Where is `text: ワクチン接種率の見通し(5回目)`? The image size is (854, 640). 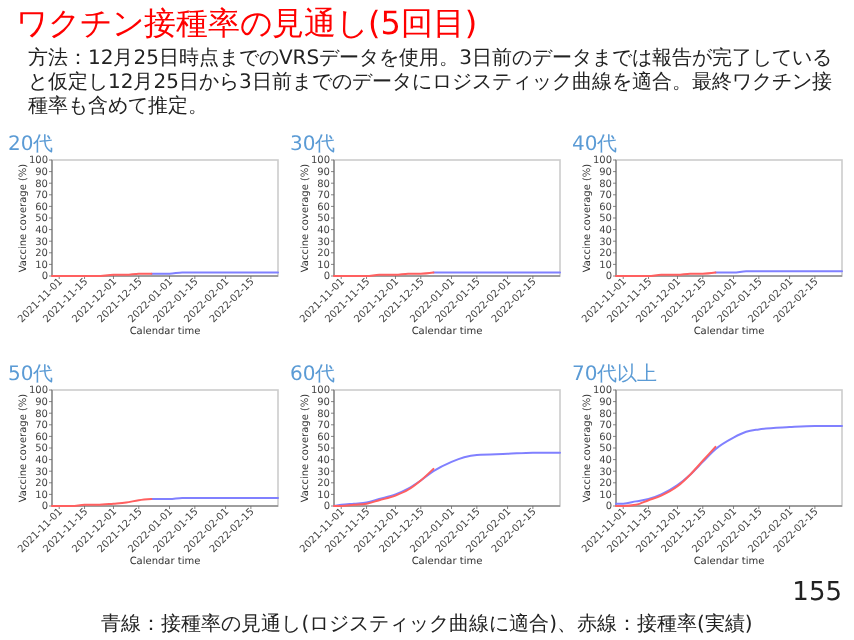
text: ワクチン接種率の見通し(5回目) is located at coordinates (247, 23).